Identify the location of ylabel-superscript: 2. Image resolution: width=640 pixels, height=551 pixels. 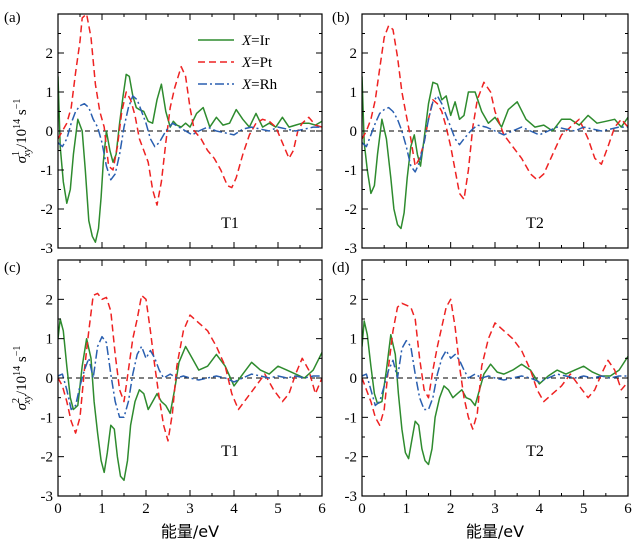
(16, 400).